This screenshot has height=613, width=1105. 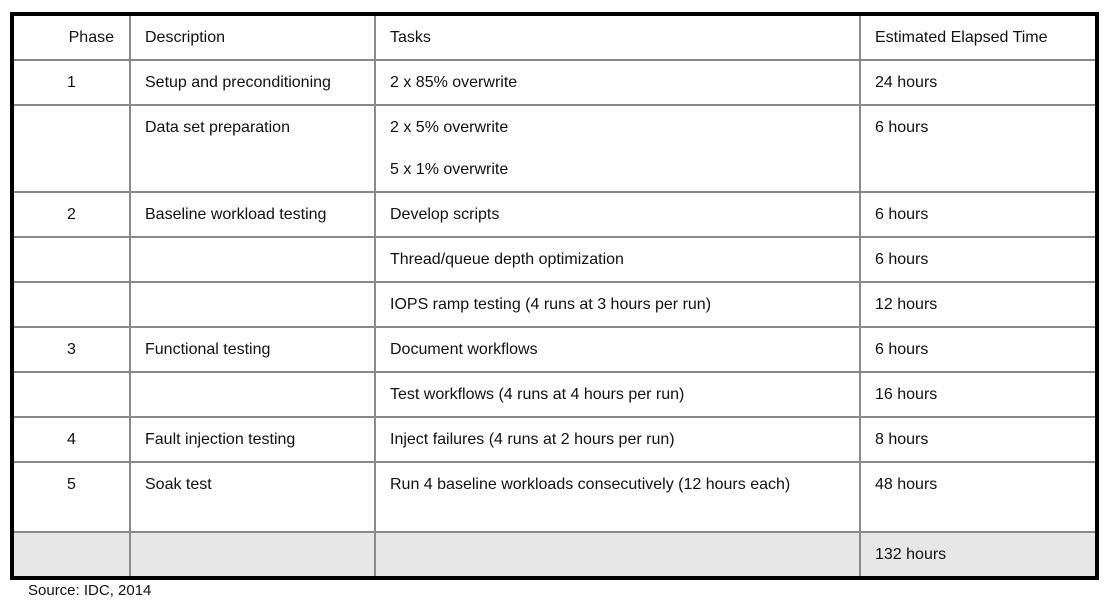 What do you see at coordinates (252, 37) in the screenshot?
I see `header-description: Description` at bounding box center [252, 37].